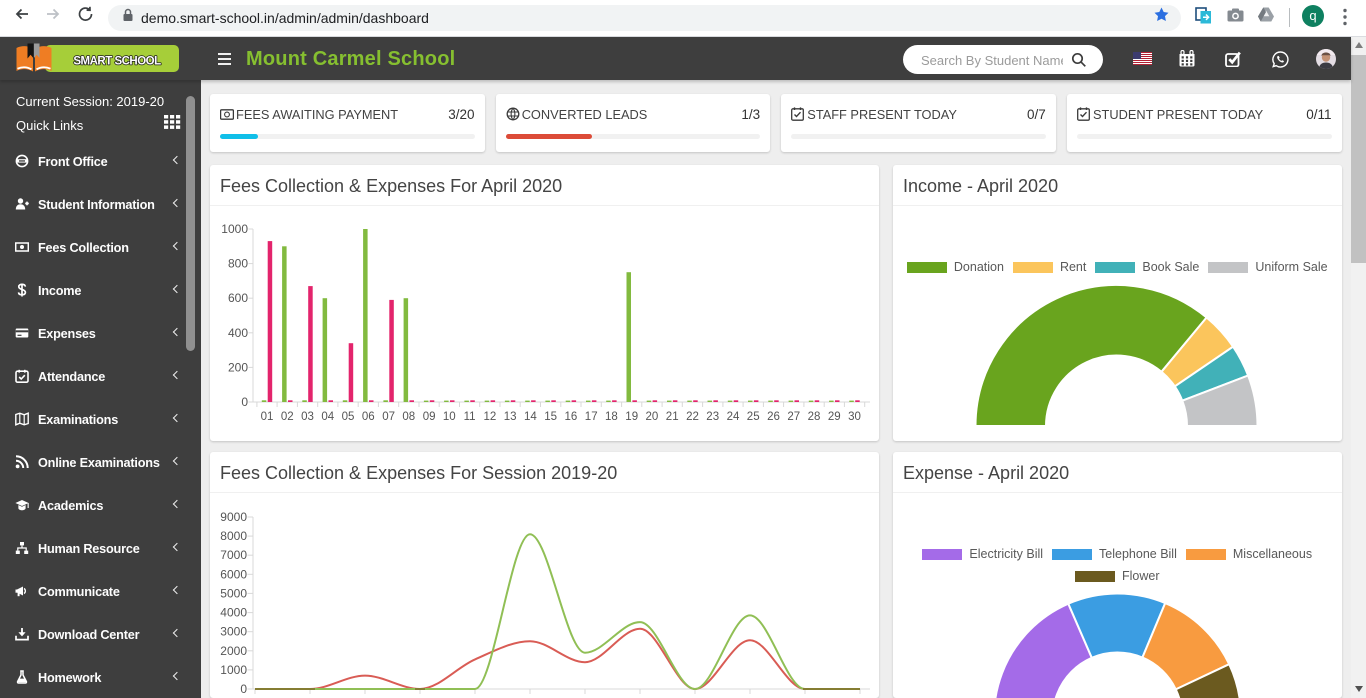 This screenshot has height=698, width=1366. I want to click on svg-text: 06, so click(368, 417).